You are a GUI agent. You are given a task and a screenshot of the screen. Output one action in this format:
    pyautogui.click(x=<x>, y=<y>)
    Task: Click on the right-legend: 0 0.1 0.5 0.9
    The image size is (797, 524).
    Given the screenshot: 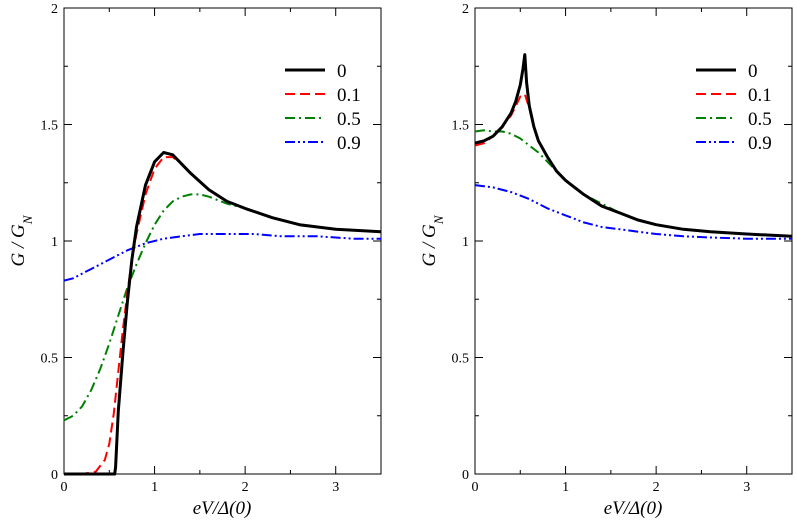 What is the action you would take?
    pyautogui.click(x=734, y=107)
    